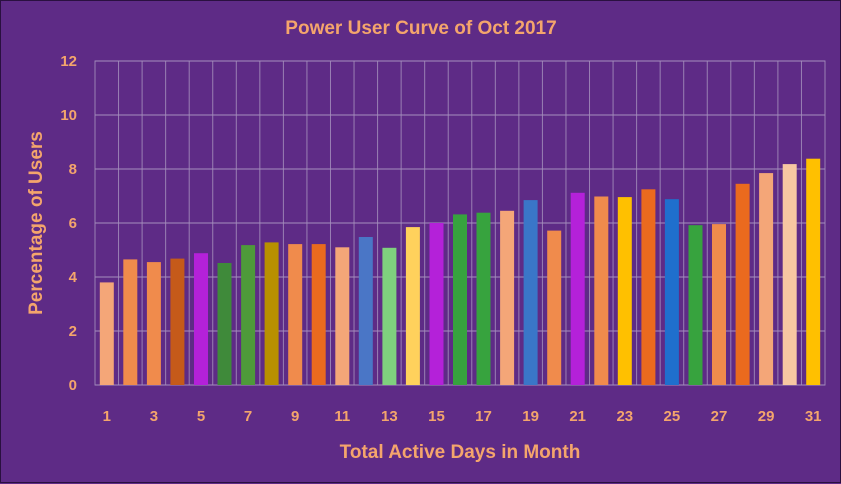  What do you see at coordinates (73, 331) in the screenshot?
I see `y-tick-label: 2` at bounding box center [73, 331].